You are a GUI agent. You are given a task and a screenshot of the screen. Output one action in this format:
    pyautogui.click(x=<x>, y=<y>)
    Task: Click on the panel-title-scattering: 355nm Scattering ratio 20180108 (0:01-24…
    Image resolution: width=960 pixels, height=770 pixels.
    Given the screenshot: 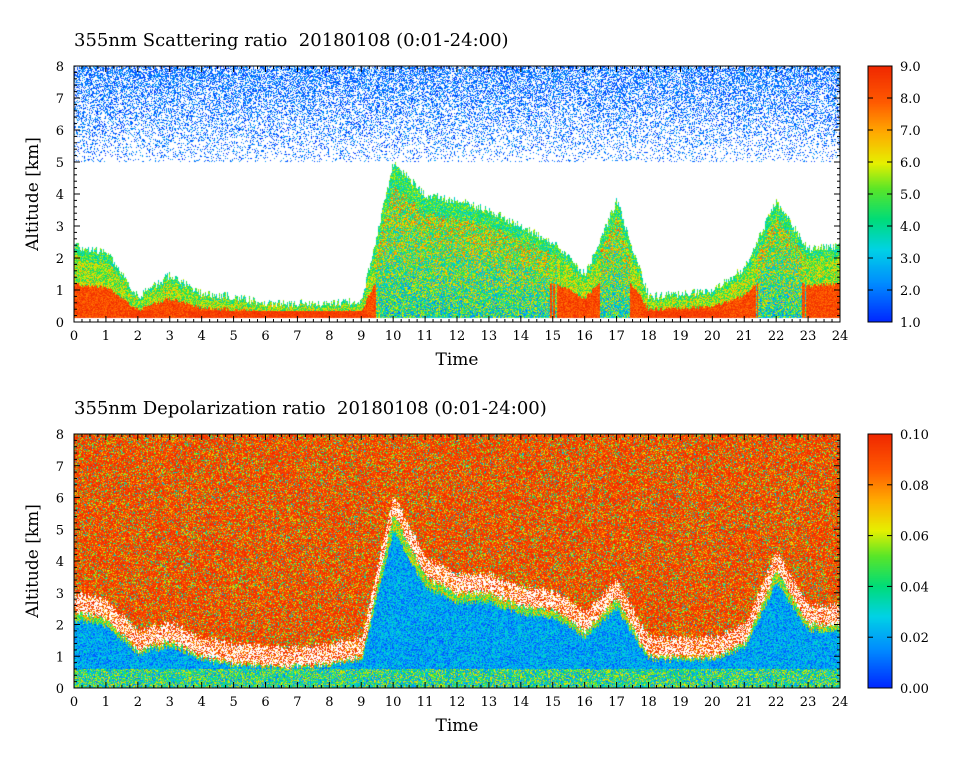 What is the action you would take?
    pyautogui.click(x=291, y=40)
    